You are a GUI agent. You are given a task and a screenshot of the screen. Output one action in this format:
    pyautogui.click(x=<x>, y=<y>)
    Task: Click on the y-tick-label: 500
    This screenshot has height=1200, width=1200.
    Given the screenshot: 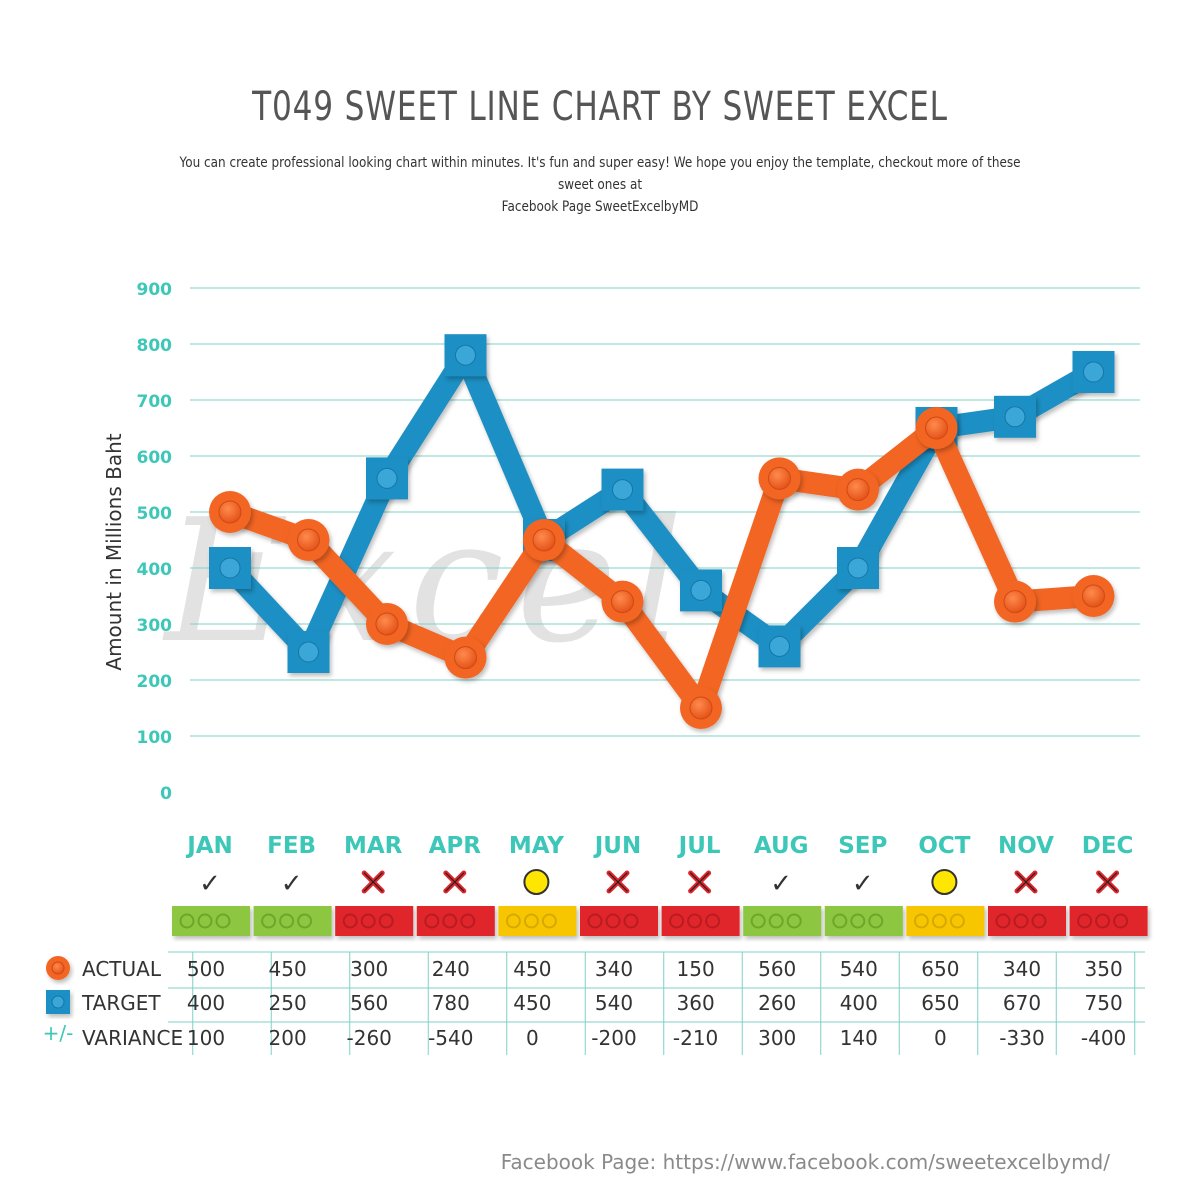 What is the action you would take?
    pyautogui.click(x=155, y=514)
    